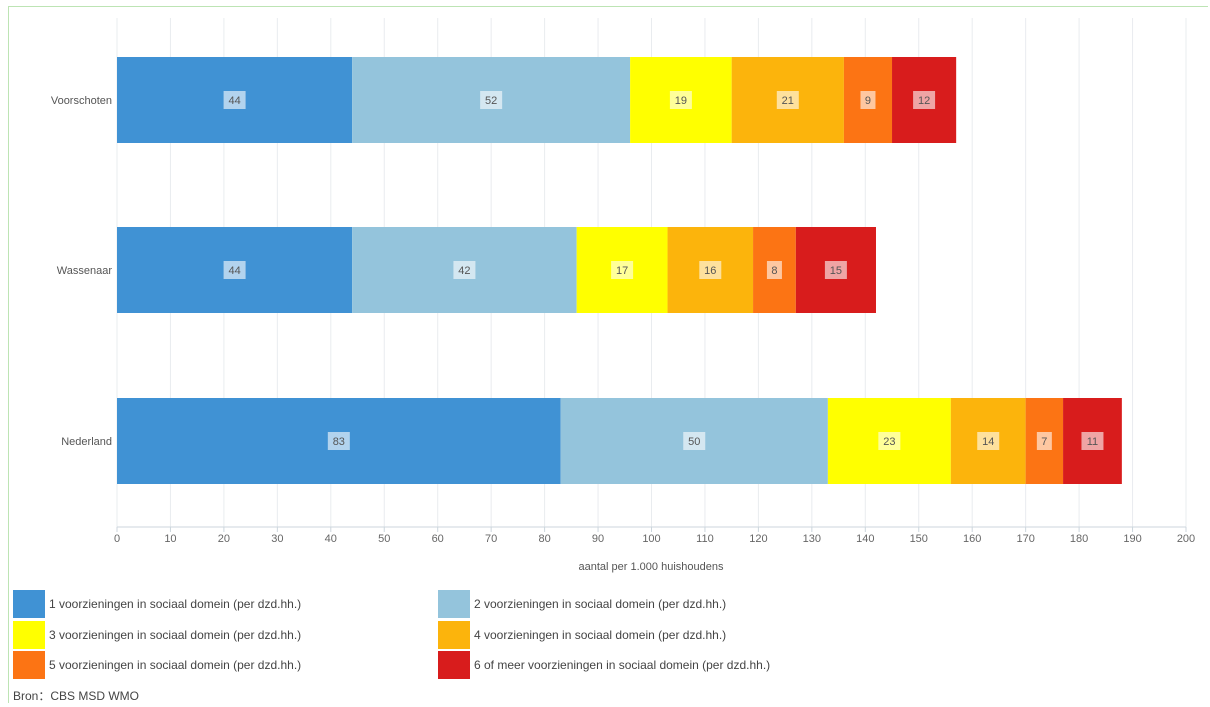 This screenshot has width=1210, height=707. Describe the element at coordinates (919, 539) in the screenshot. I see `x-tick-label: 150` at that location.